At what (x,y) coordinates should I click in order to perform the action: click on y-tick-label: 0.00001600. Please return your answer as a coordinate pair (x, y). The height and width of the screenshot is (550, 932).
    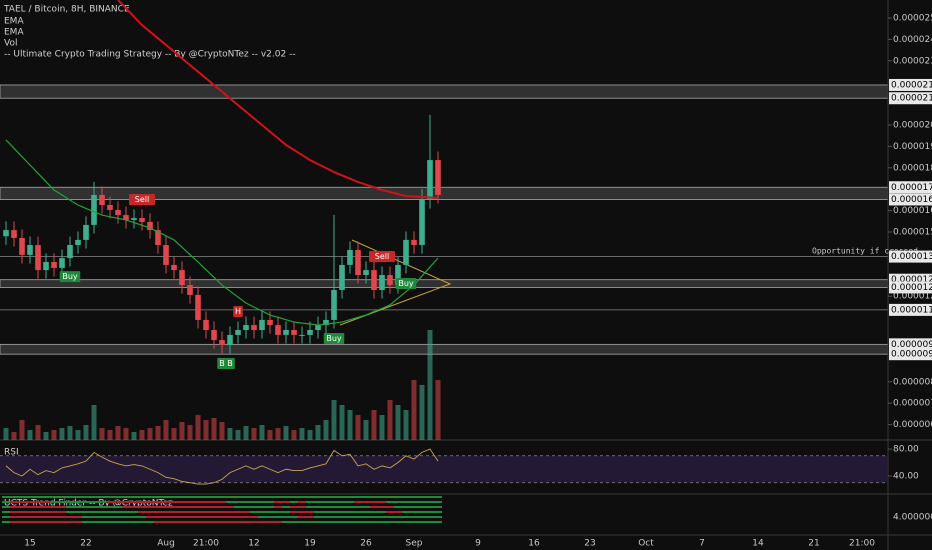
    Looking at the image, I should click on (912, 211).